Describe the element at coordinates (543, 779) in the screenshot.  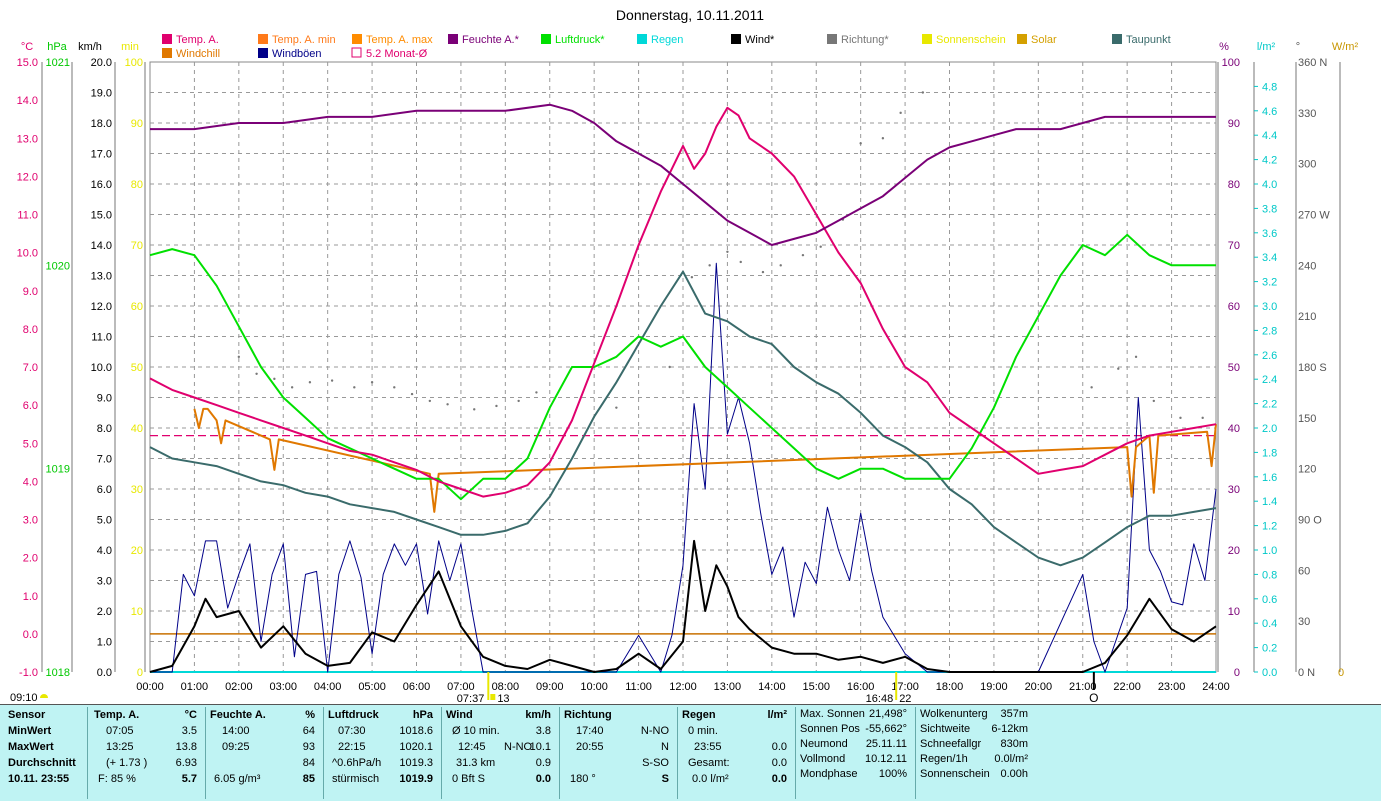
I see `wind-cur-value: 0.0` at that location.